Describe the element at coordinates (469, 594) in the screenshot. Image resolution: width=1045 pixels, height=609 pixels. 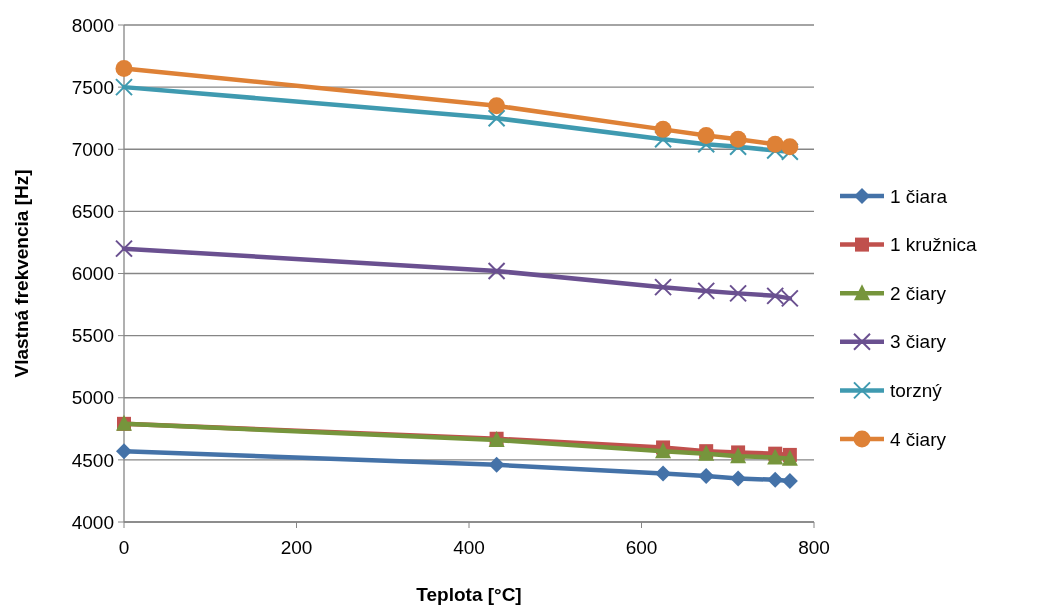
I see `x-axis-title: Teplota [°C]` at that location.